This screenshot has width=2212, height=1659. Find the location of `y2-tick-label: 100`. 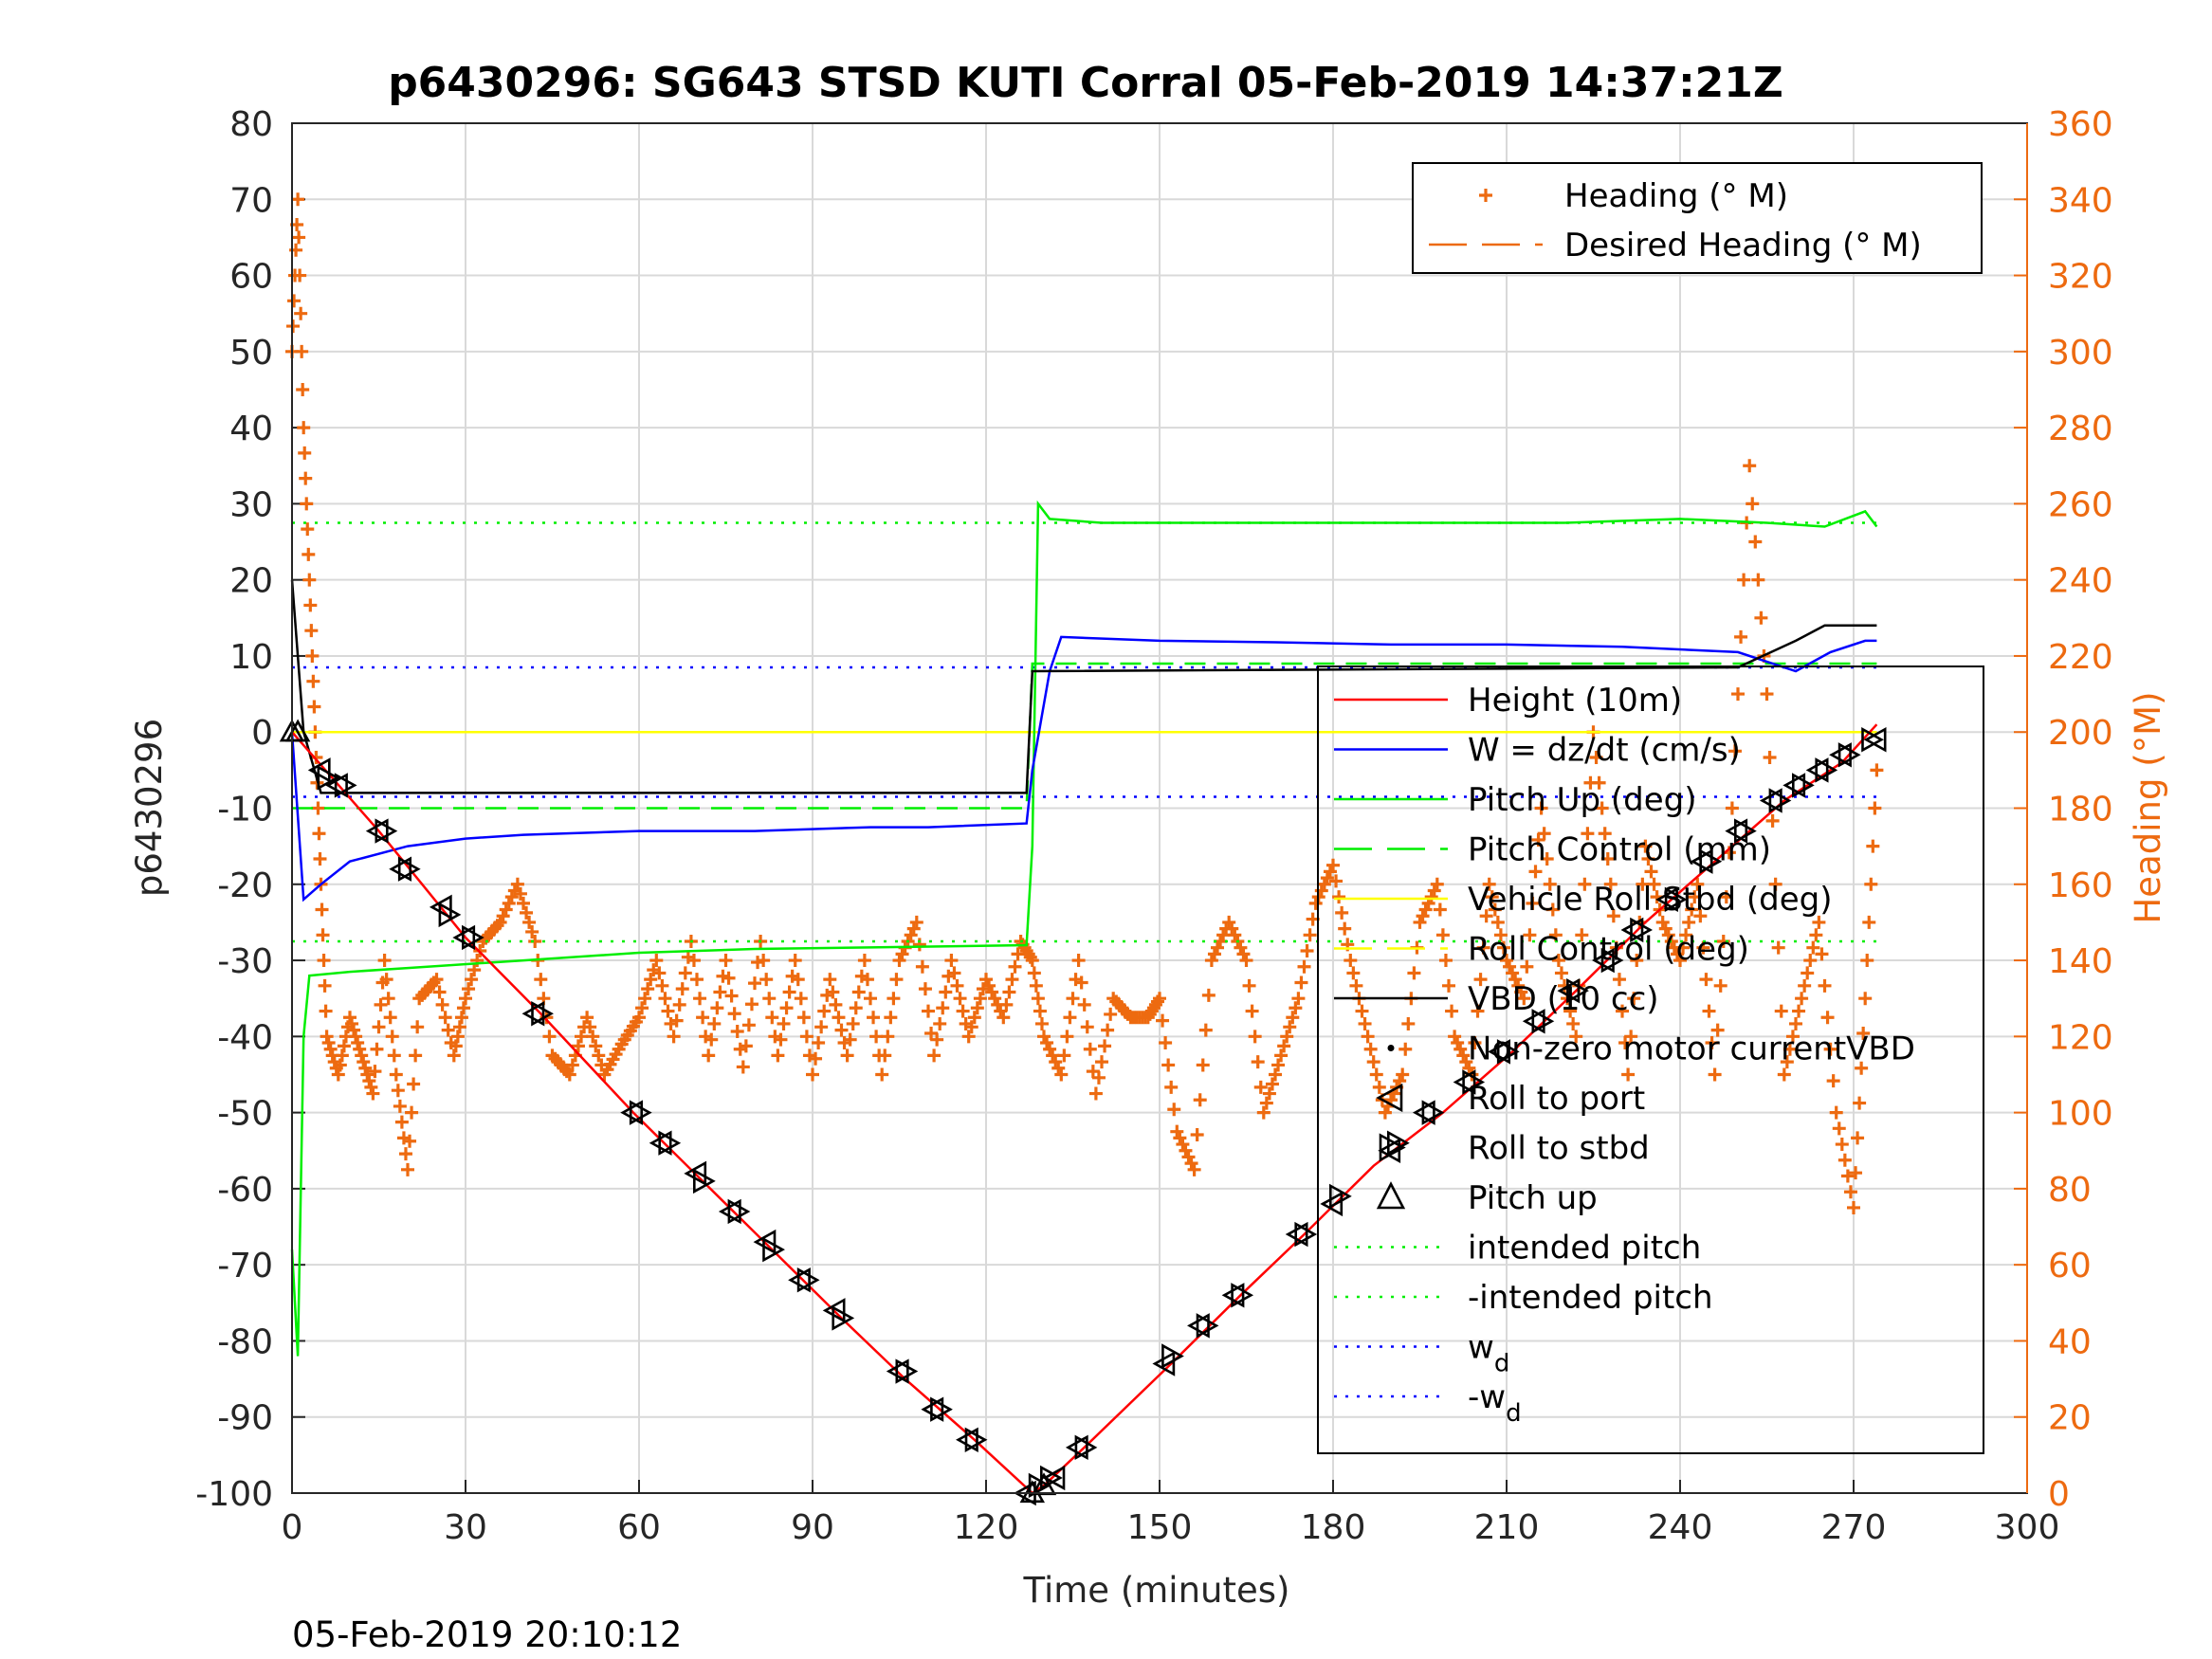

y2-tick-label: 100 is located at coordinates (2080, 1114).